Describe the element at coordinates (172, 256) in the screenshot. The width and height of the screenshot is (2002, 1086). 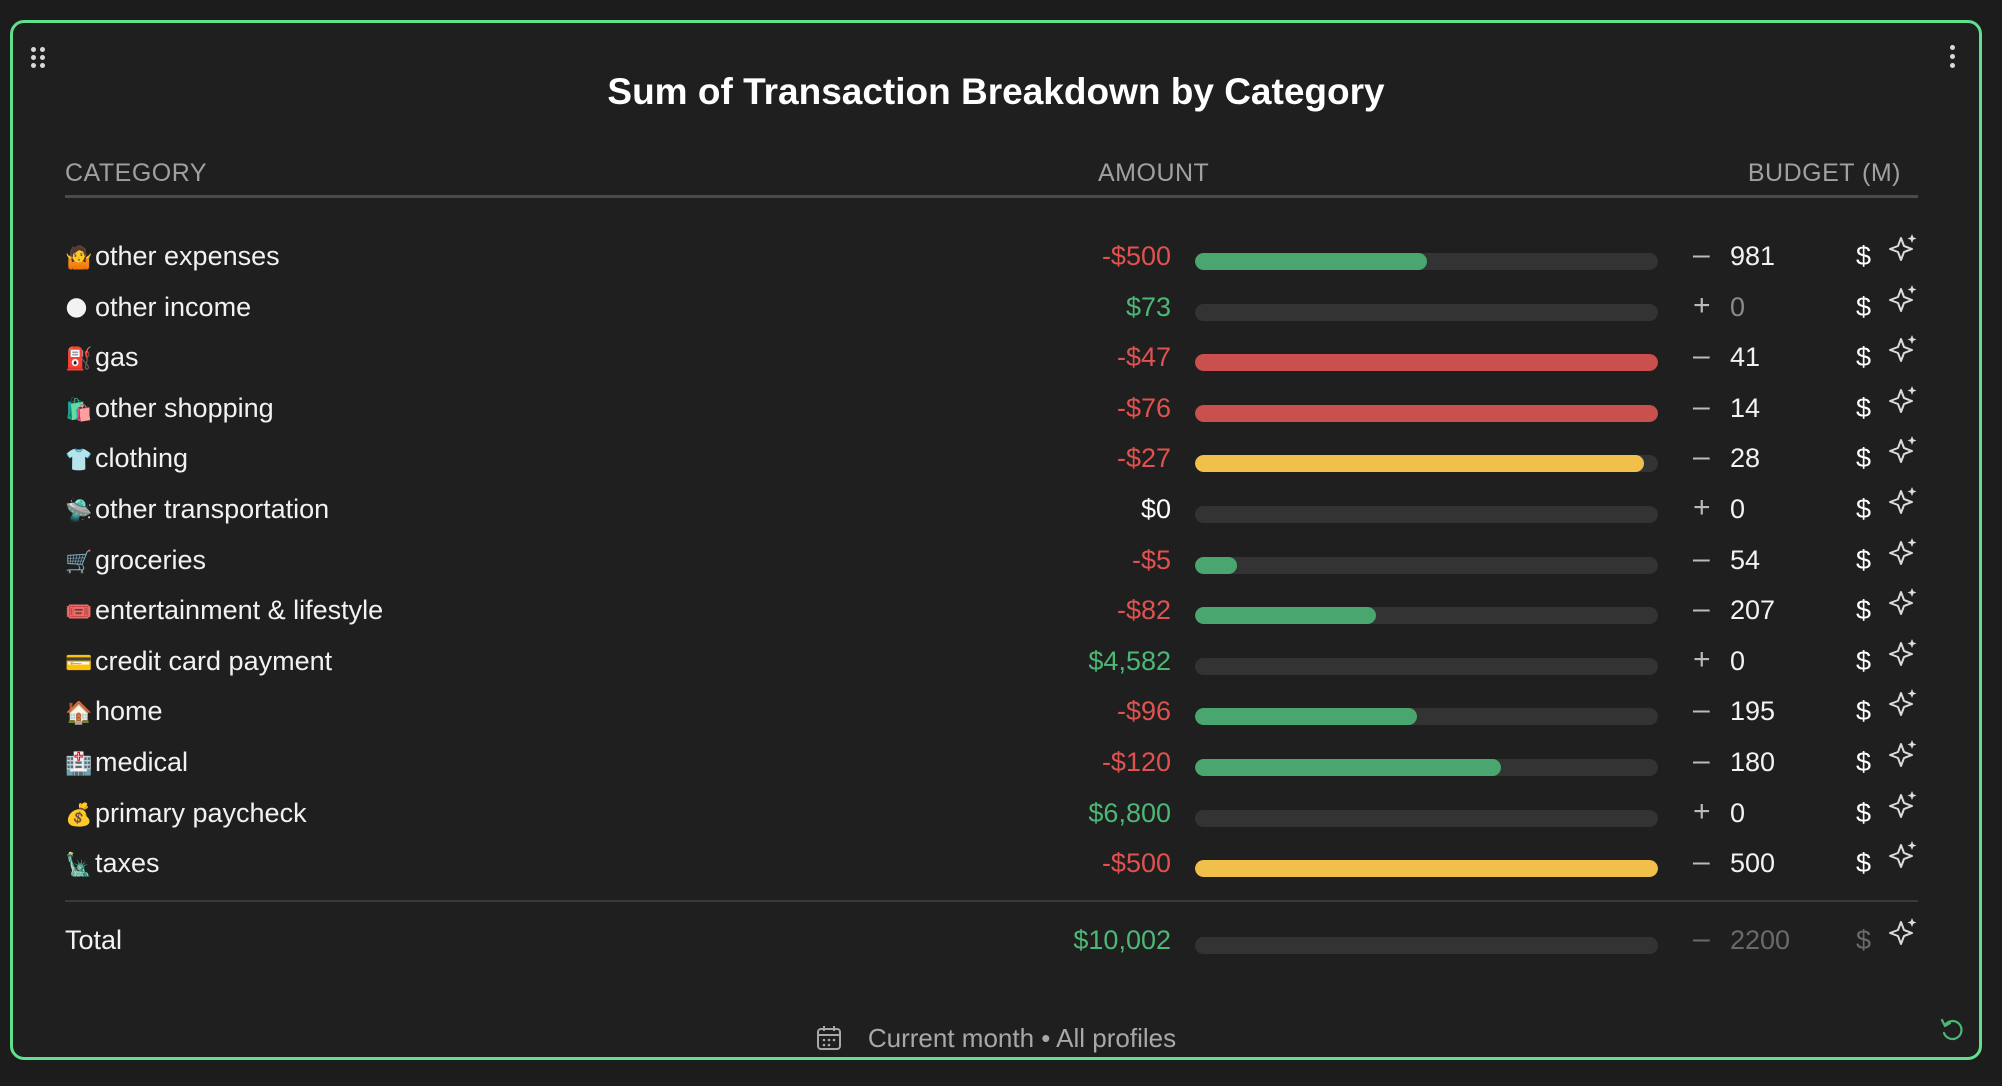
I see `category-label: 🤷other expenses` at that location.